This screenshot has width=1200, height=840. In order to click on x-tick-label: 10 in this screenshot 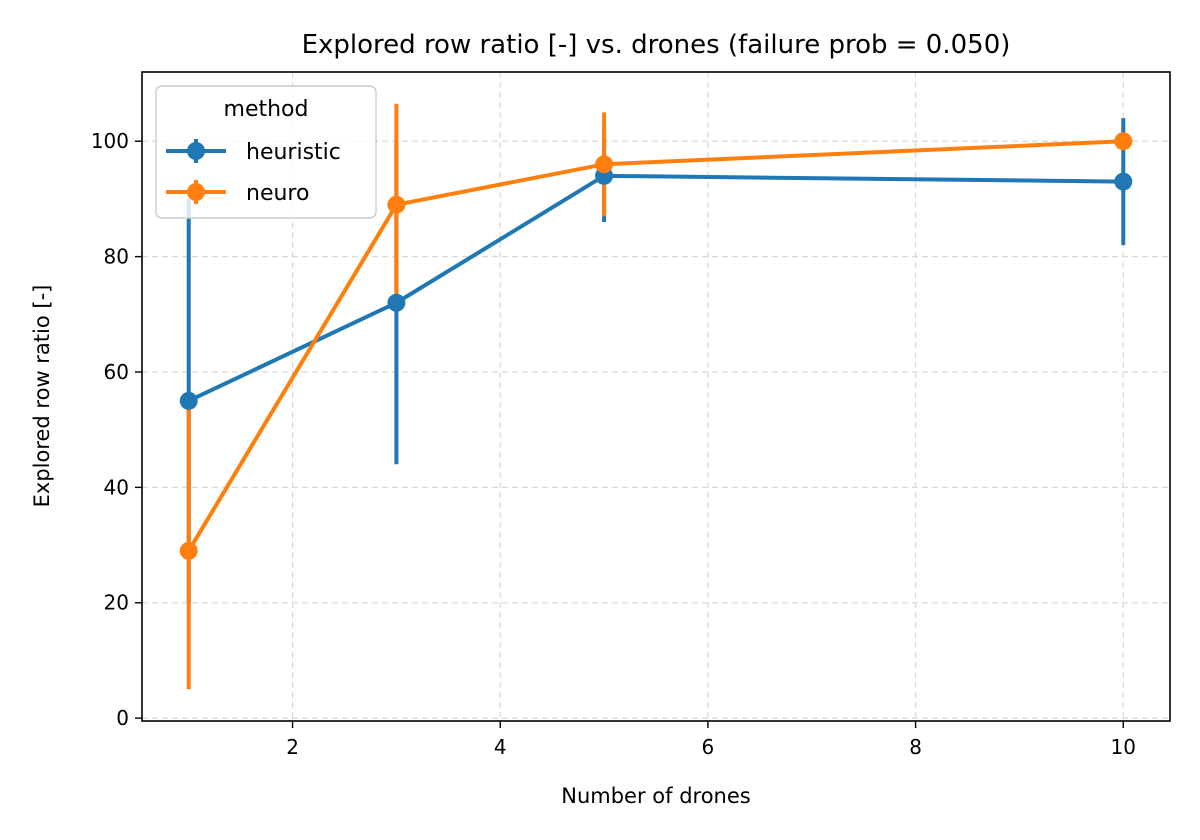, I will do `click(1123, 747)`.